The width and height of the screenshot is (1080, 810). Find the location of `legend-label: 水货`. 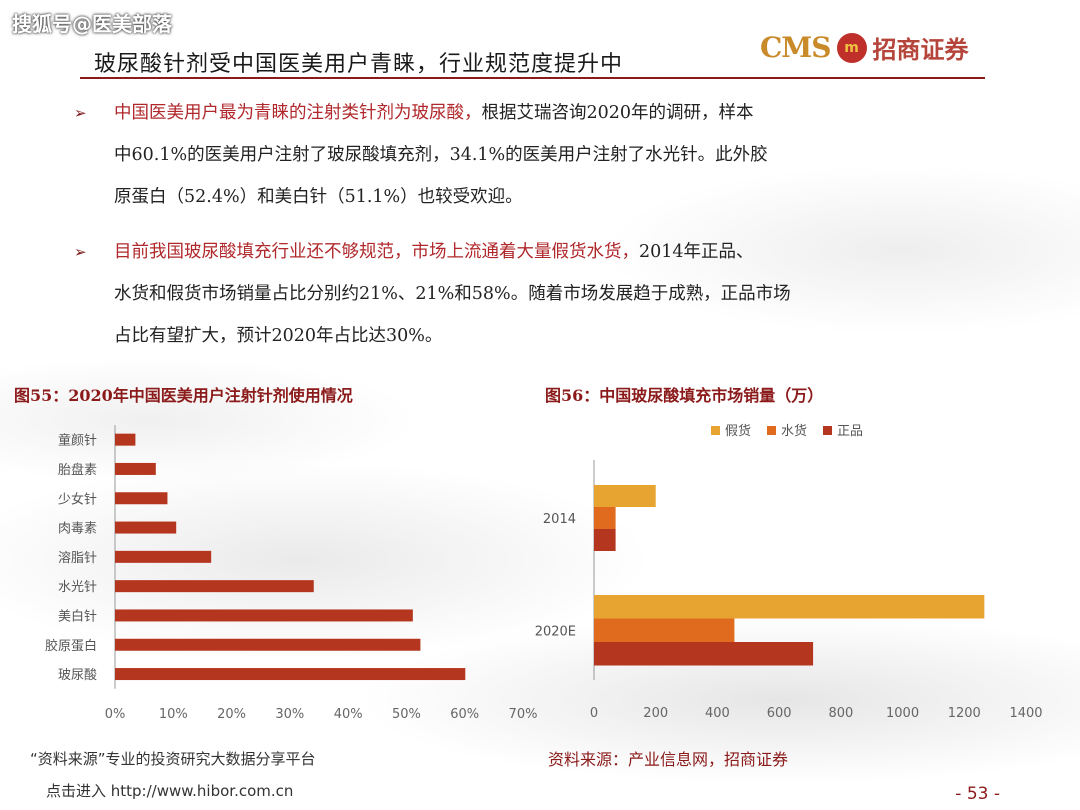

legend-label: 水货 is located at coordinates (794, 431).